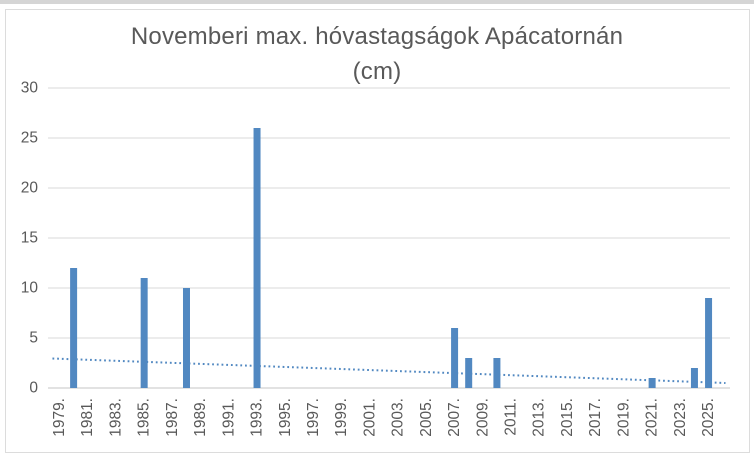  What do you see at coordinates (115, 417) in the screenshot?
I see `x-axis-tick-label: 1983.` at bounding box center [115, 417].